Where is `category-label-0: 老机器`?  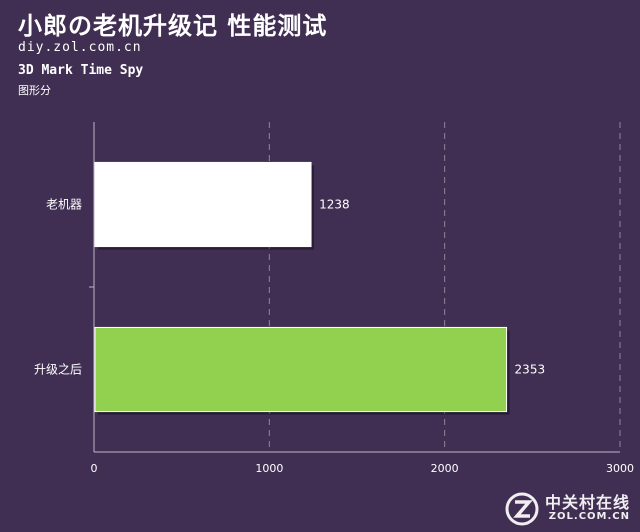 category-label-0: 老机器 is located at coordinates (64, 205).